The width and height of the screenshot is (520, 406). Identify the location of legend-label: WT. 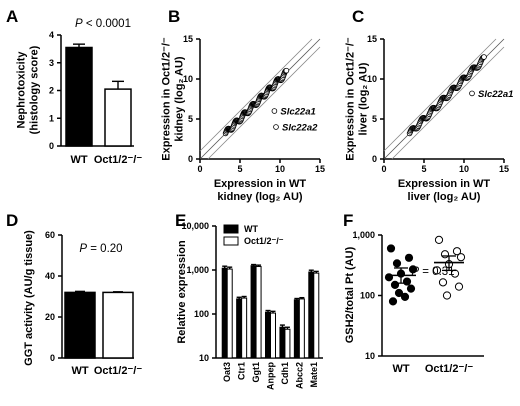
(251, 229).